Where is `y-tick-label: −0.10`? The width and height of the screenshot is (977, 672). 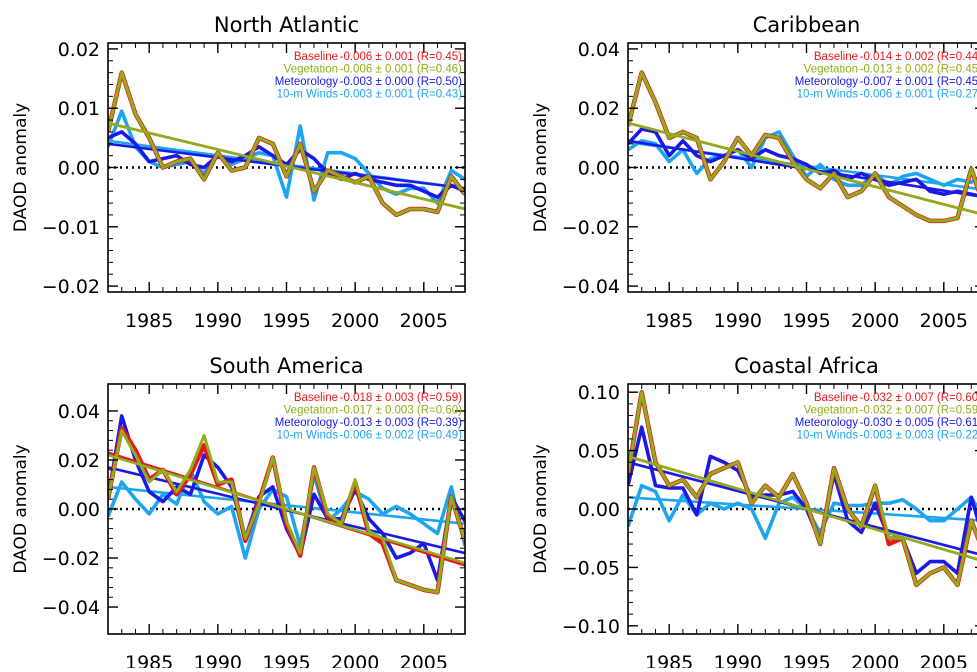
y-tick-label: −0.10 is located at coordinates (591, 627).